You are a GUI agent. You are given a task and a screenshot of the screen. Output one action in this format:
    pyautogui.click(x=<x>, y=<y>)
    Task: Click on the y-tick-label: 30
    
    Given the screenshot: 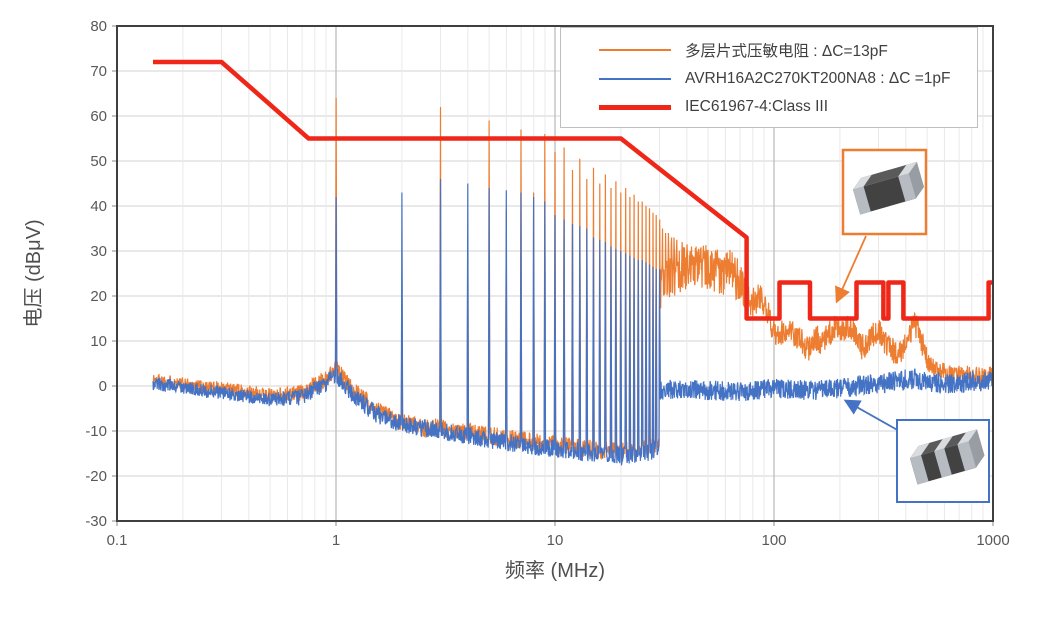 What is the action you would take?
    pyautogui.click(x=98, y=251)
    